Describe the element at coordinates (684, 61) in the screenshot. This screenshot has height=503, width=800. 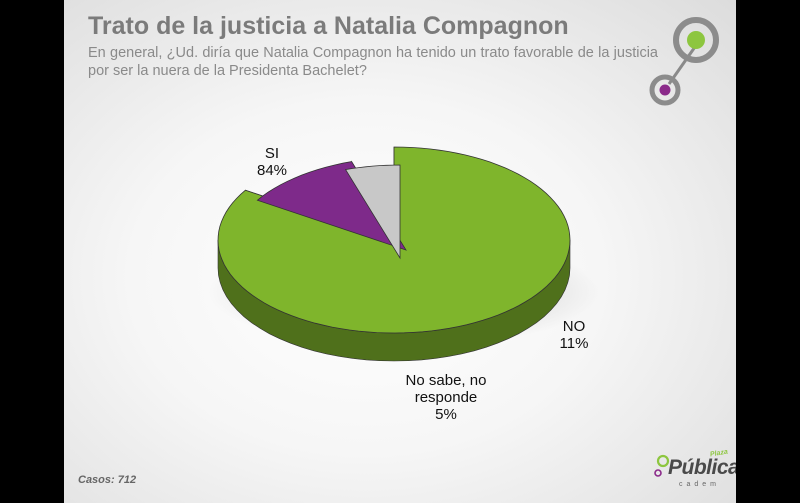
I see `logo-rings-icon` at that location.